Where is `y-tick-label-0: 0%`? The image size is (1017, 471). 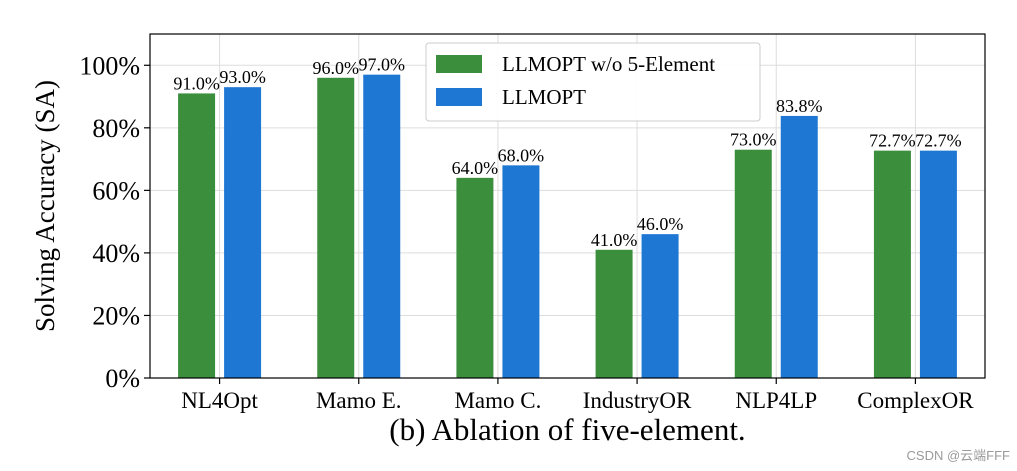
y-tick-label-0: 0% is located at coordinates (122, 378).